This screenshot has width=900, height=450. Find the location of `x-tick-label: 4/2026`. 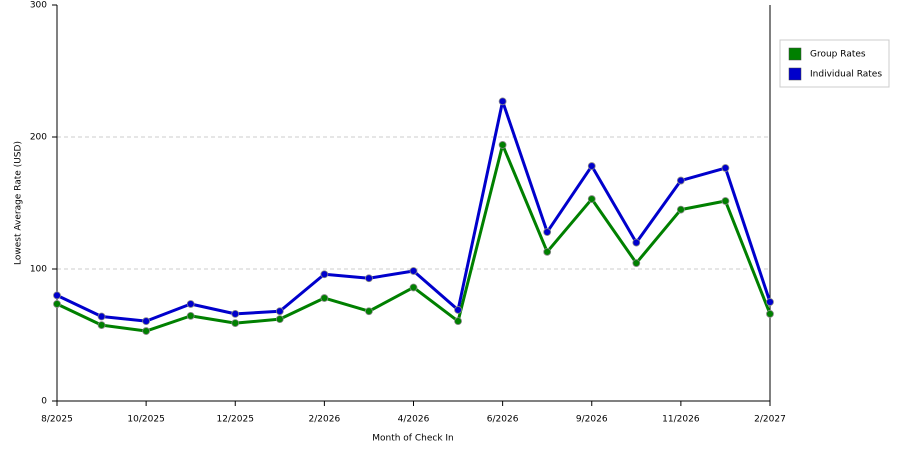

x-tick-label: 4/2026 is located at coordinates (414, 420).